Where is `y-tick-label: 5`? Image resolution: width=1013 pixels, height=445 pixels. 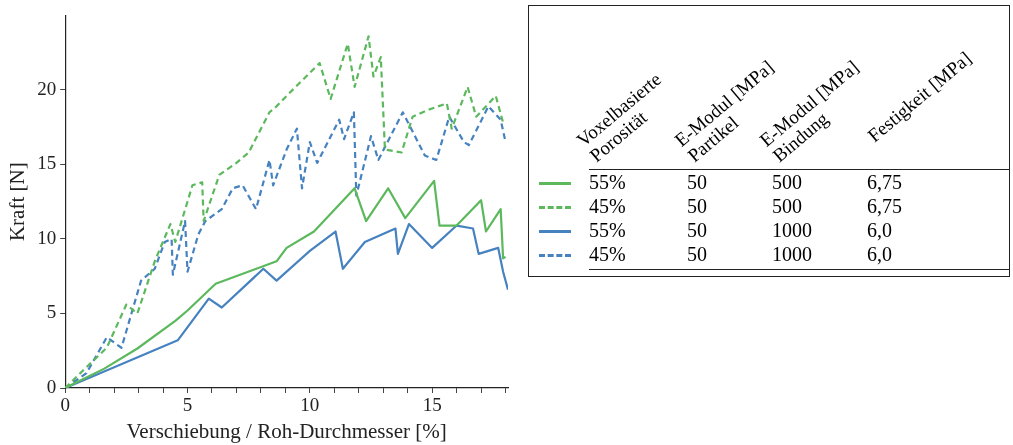 y-tick-label: 5 is located at coordinates (51, 312).